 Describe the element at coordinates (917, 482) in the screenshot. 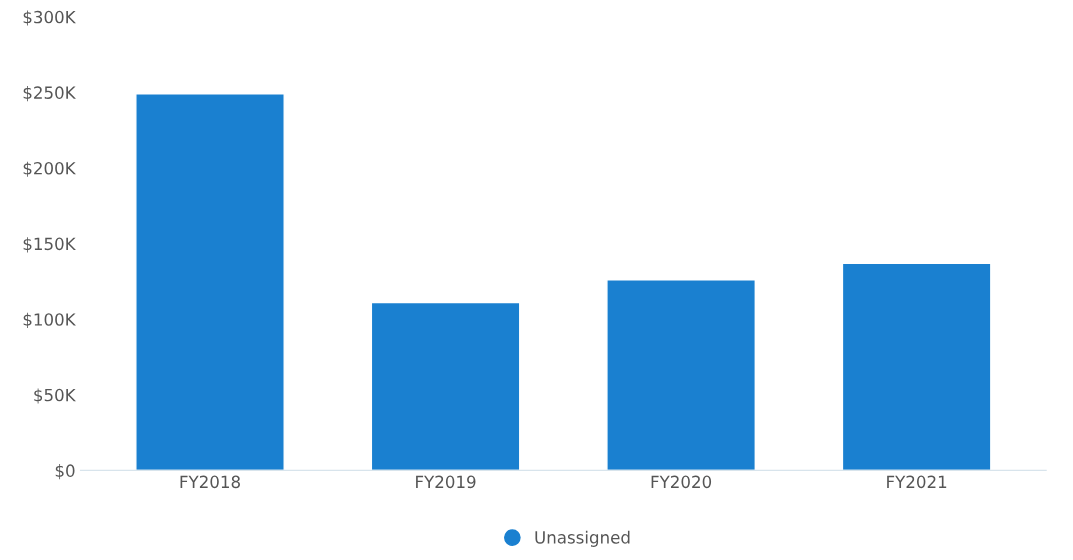

I see `x-tick-label: FY2021` at that location.